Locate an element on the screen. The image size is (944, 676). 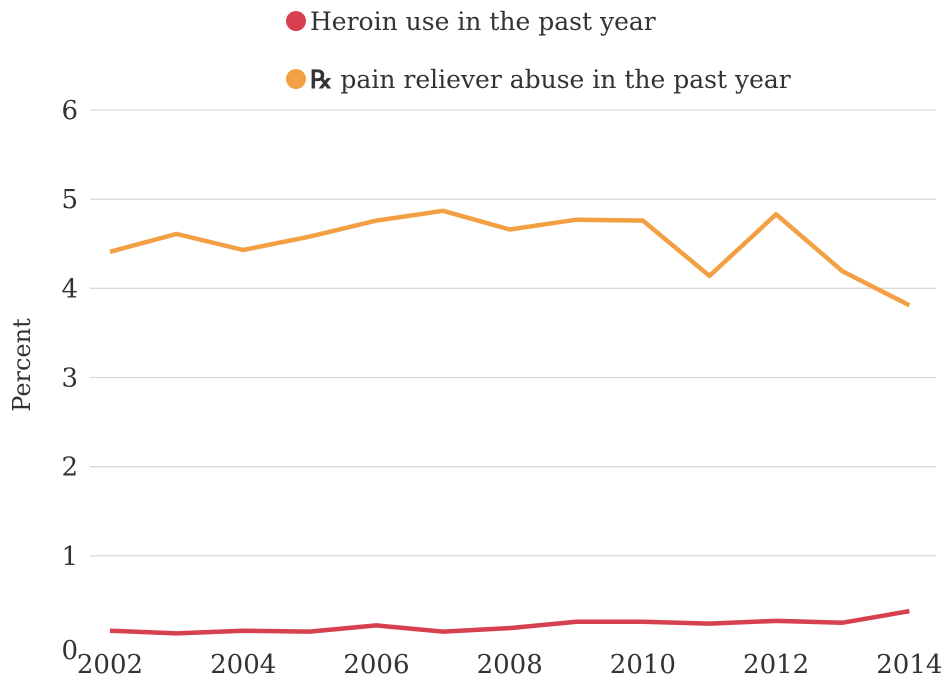
y-tick-label: 2 is located at coordinates (69, 468).